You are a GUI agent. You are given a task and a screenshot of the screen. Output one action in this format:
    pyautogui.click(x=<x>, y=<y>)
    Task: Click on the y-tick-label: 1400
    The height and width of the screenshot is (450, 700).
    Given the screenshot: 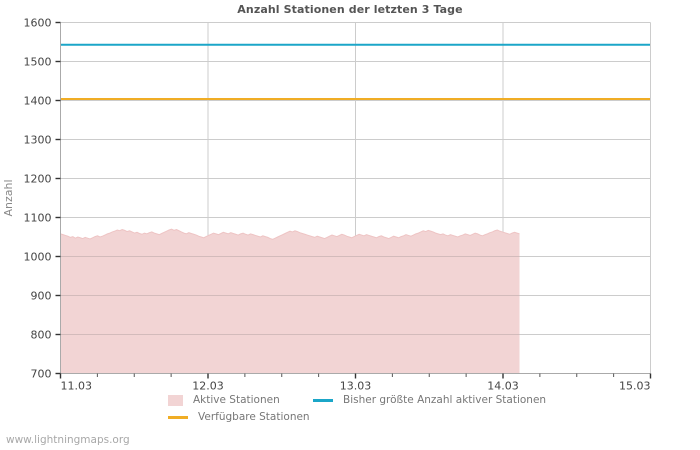 What is the action you would take?
    pyautogui.click(x=38, y=101)
    